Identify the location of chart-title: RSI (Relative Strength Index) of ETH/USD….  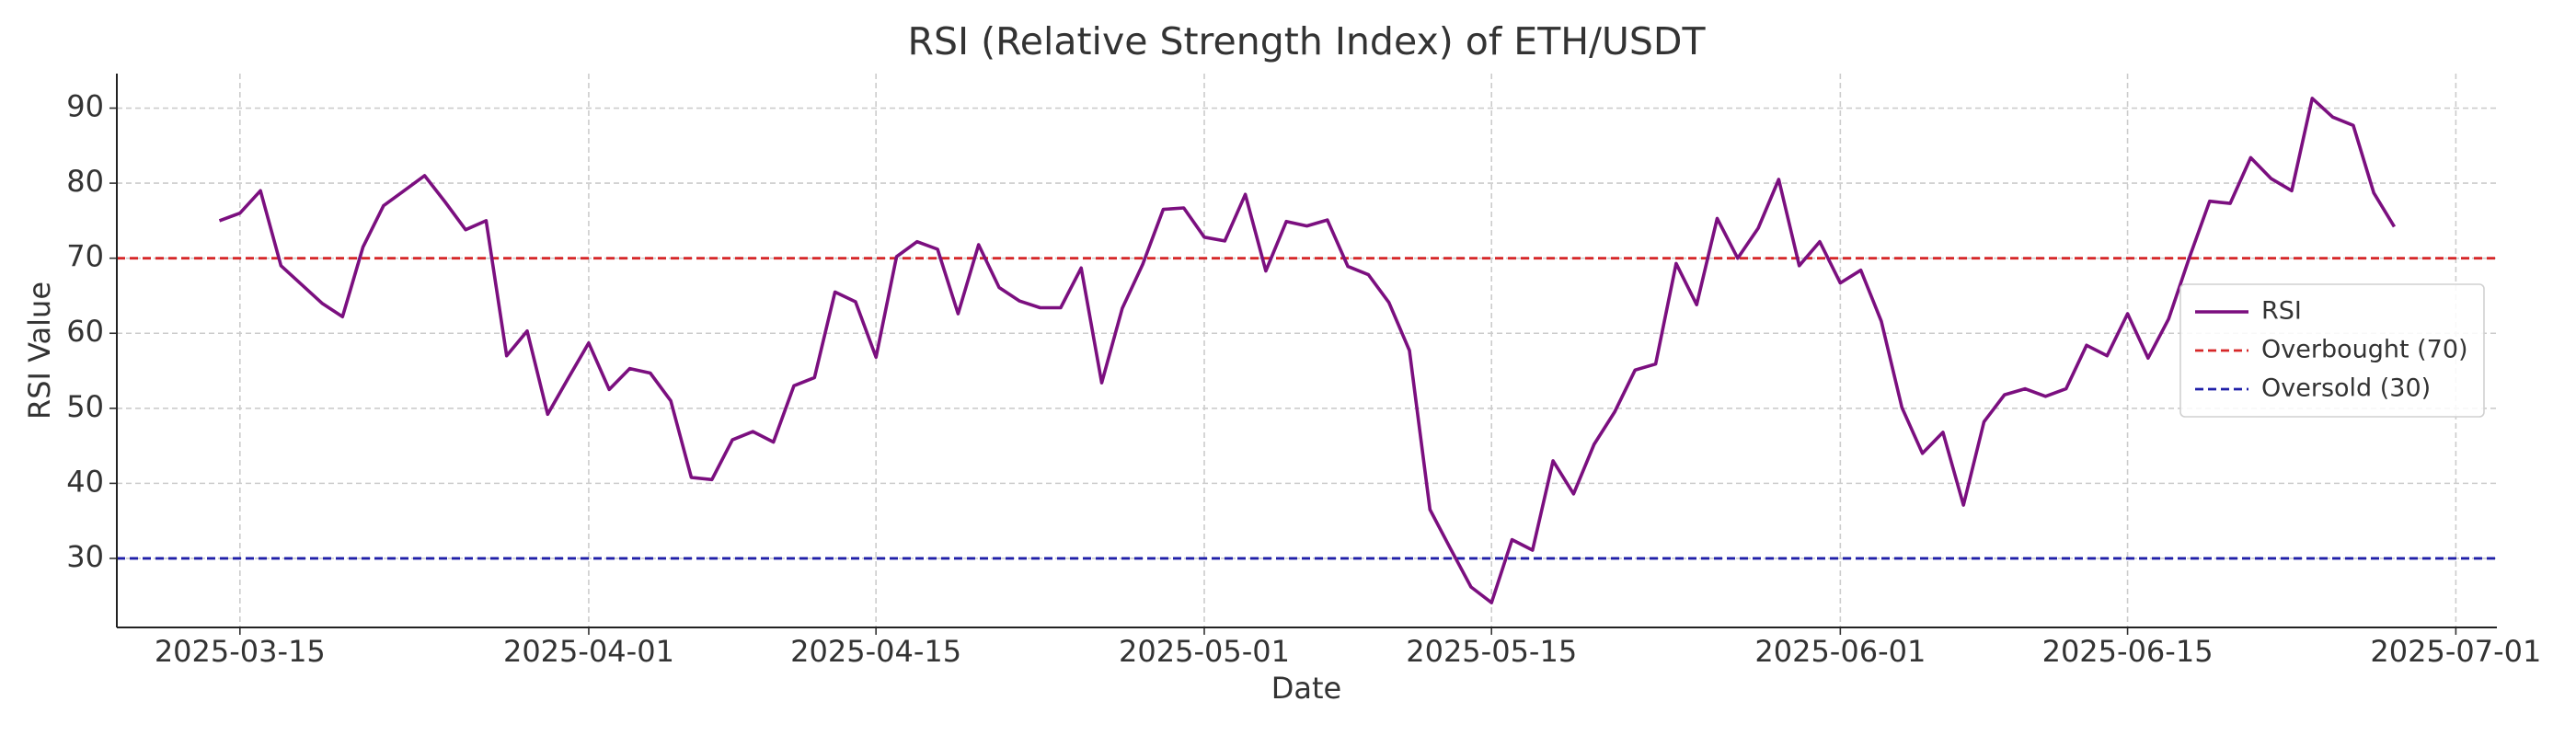
(1306, 41).